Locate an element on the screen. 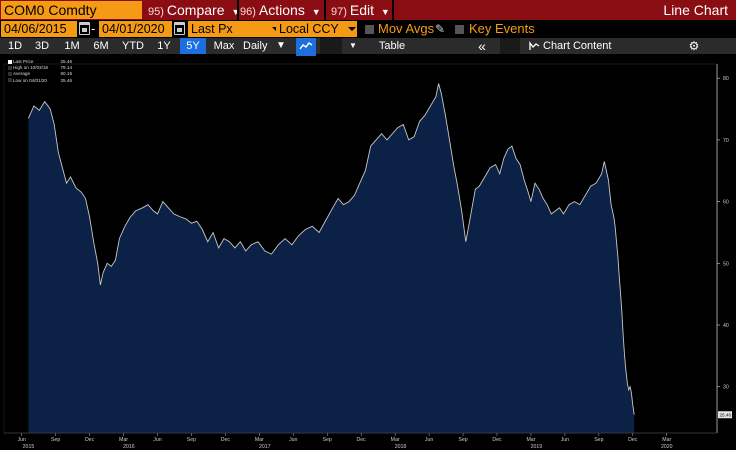  last-price-label: 25.46 is located at coordinates (726, 415).